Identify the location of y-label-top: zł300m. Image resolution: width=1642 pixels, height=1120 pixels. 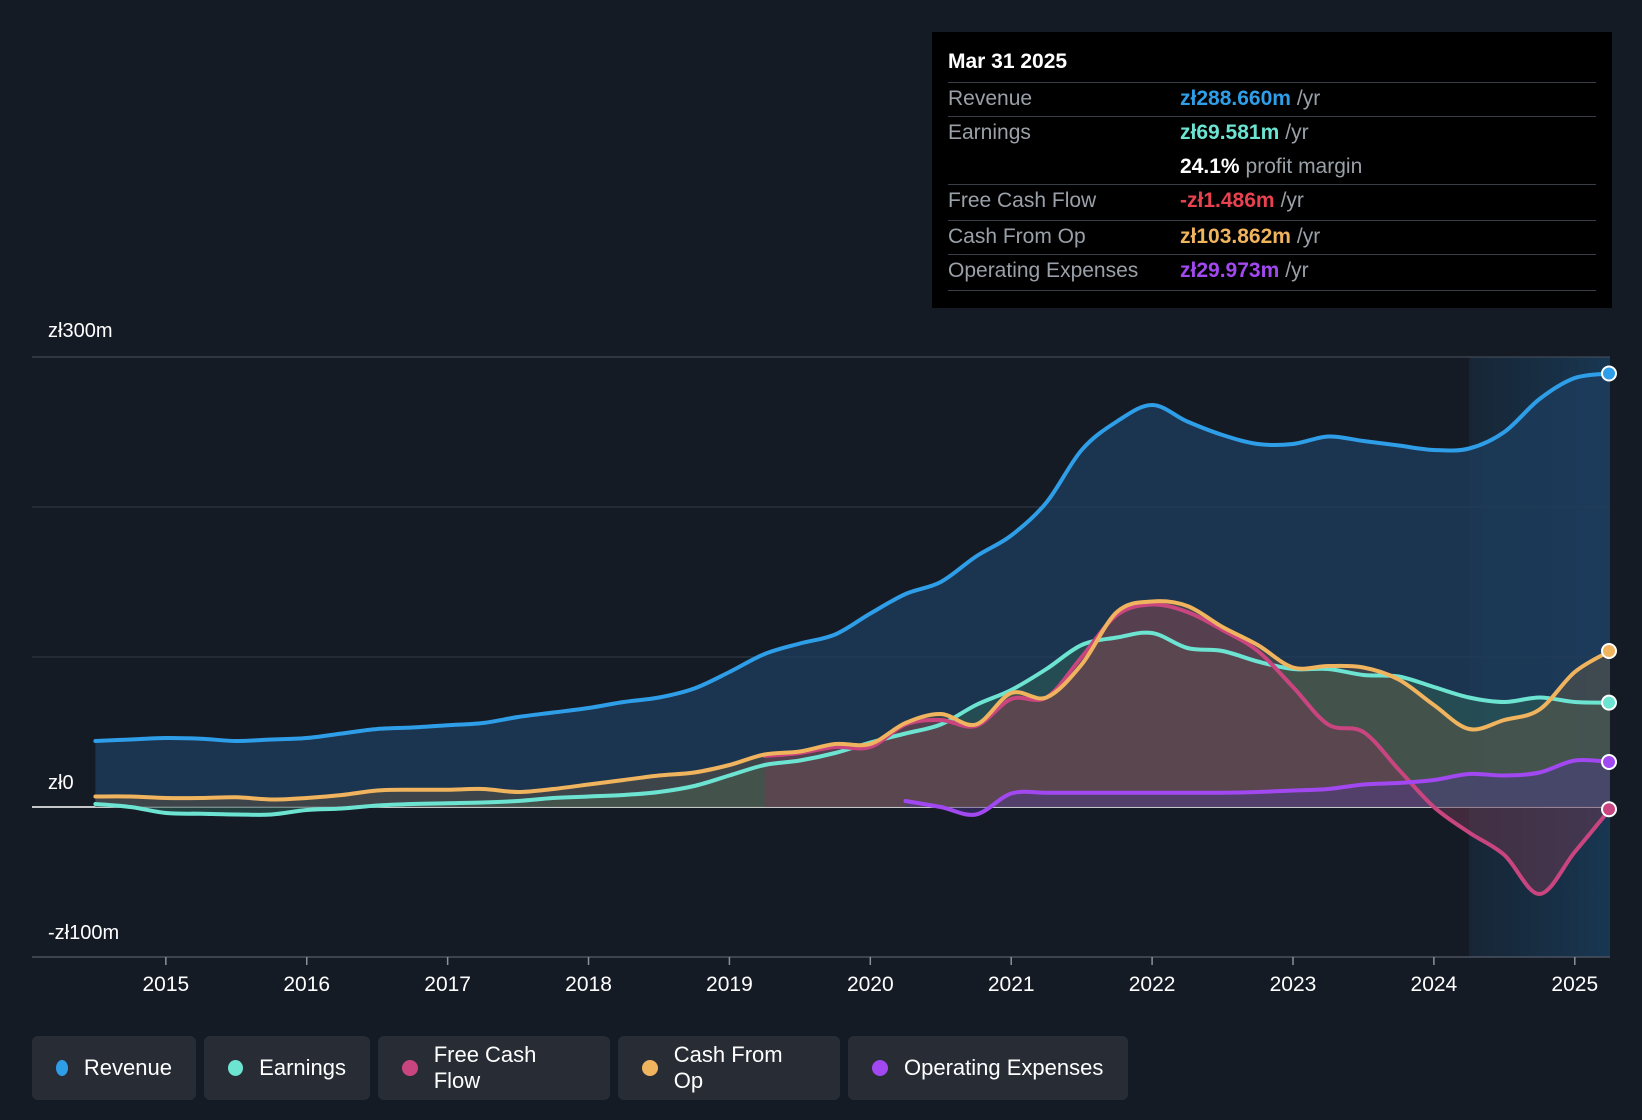
(80, 331).